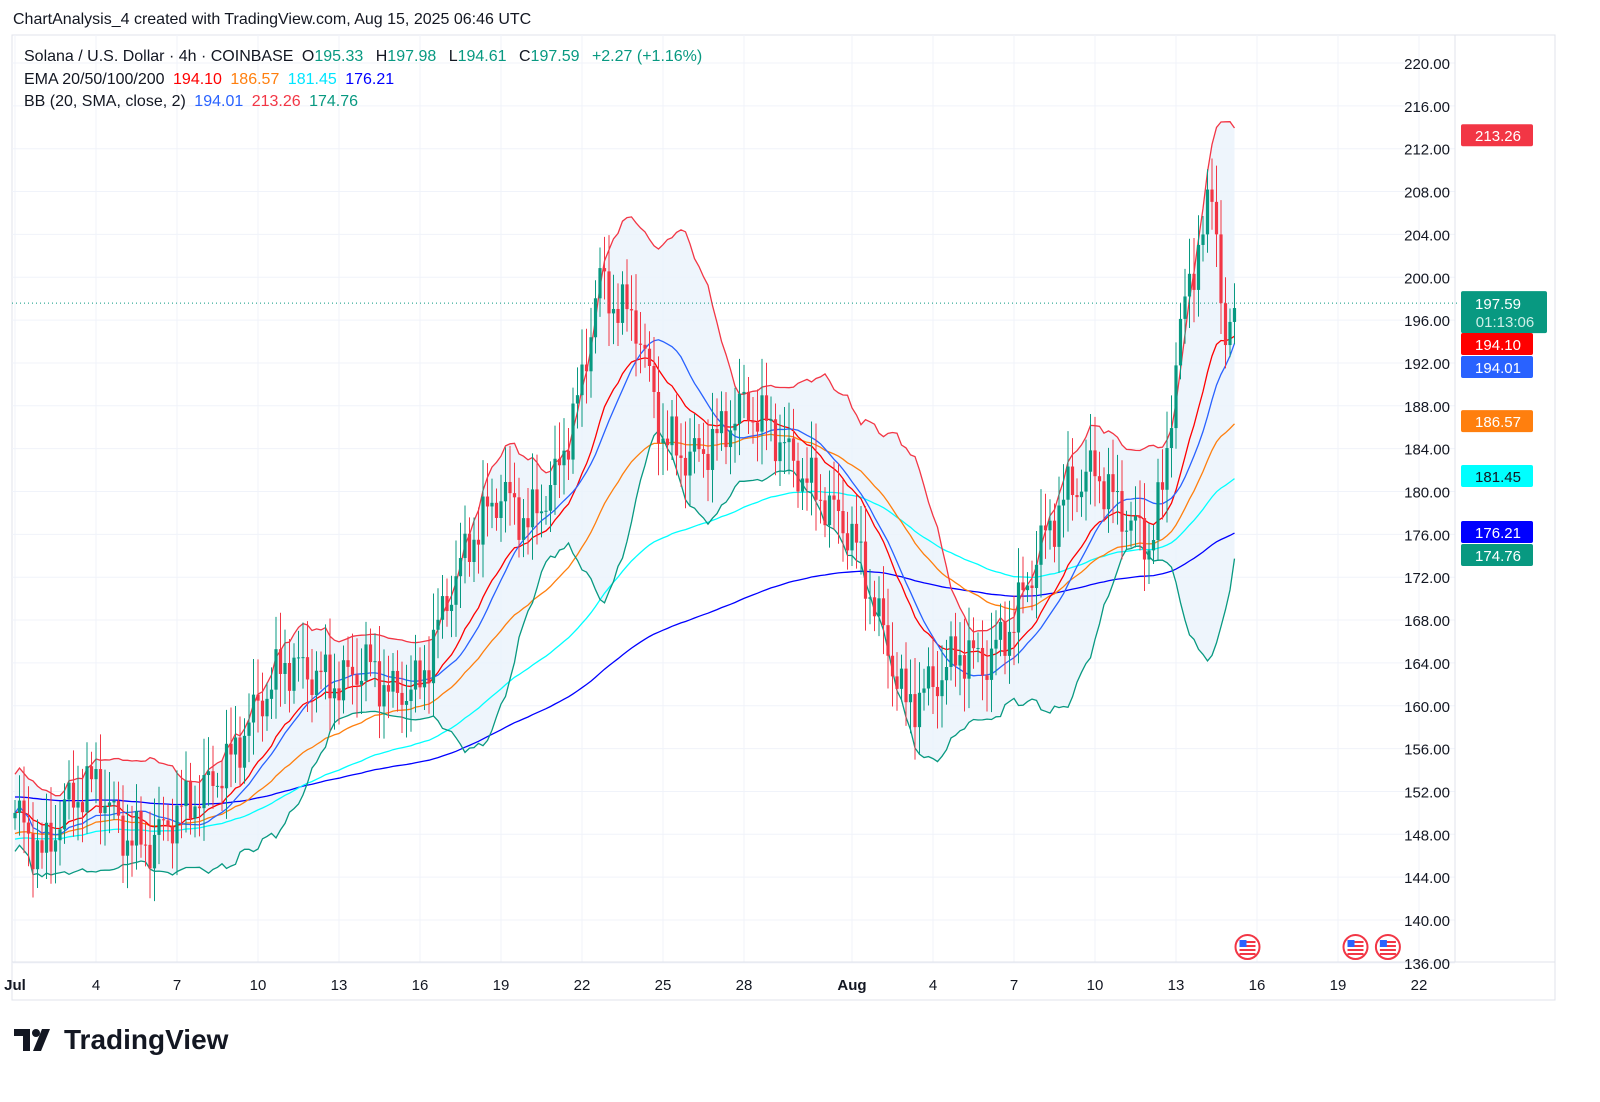 This screenshot has width=1600, height=1102. What do you see at coordinates (647, 56) in the screenshot?
I see `change-value: +2.27 (+1.16%)` at bounding box center [647, 56].